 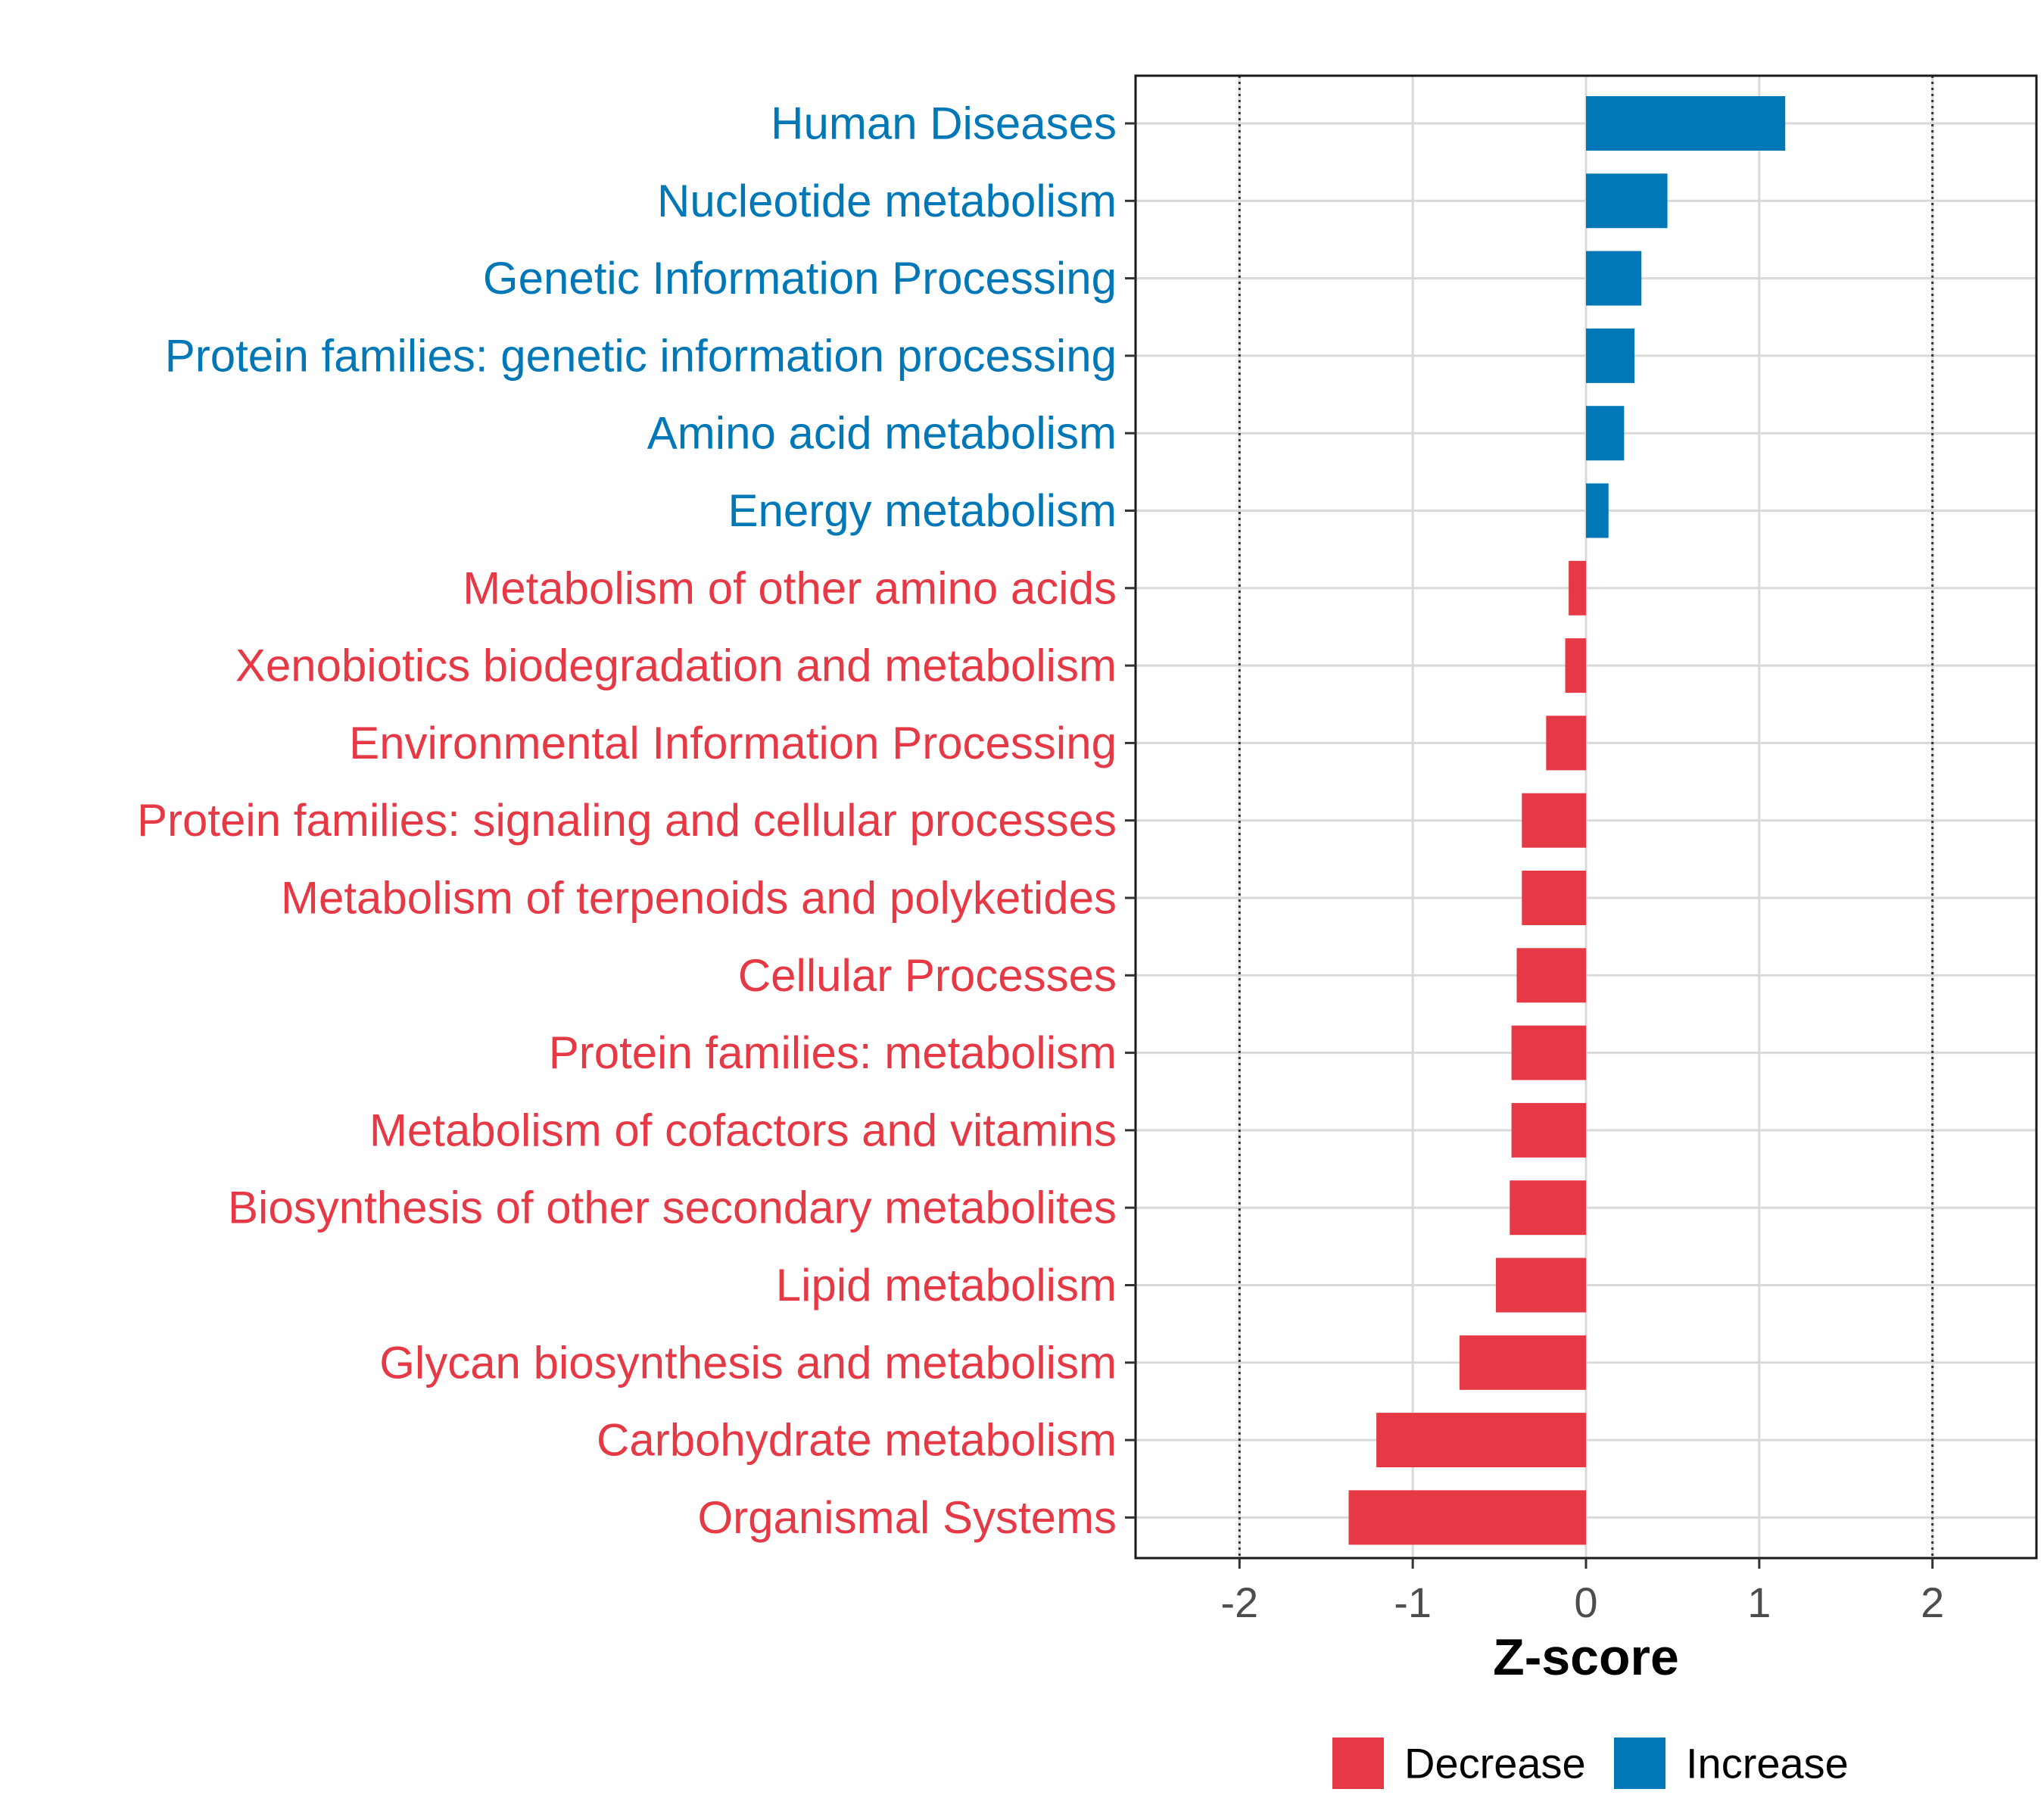 What do you see at coordinates (1413, 1602) in the screenshot?
I see `x-tick-label: -1` at bounding box center [1413, 1602].